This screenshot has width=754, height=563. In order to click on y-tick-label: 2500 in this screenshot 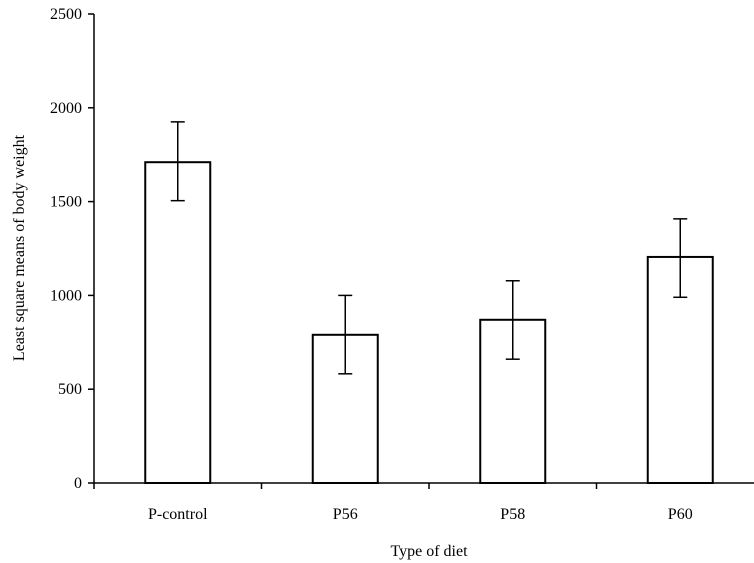, I will do `click(66, 14)`.